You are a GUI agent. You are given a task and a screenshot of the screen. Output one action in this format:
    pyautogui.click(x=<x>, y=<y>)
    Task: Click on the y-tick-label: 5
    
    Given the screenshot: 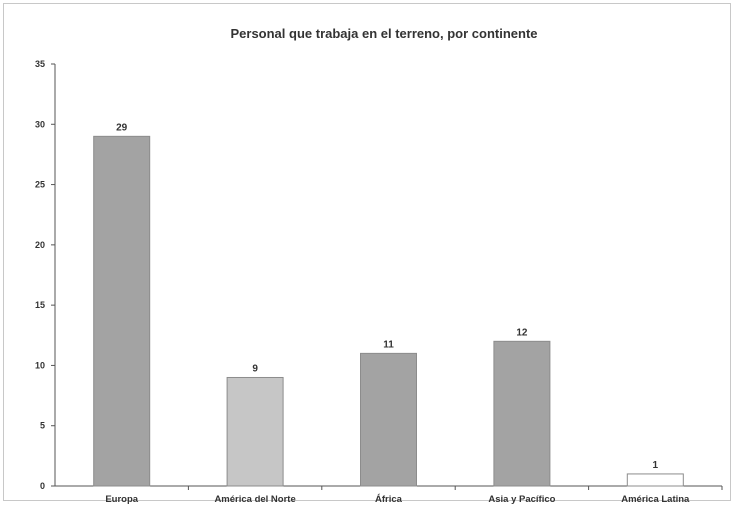 What is the action you would take?
    pyautogui.click(x=42, y=426)
    